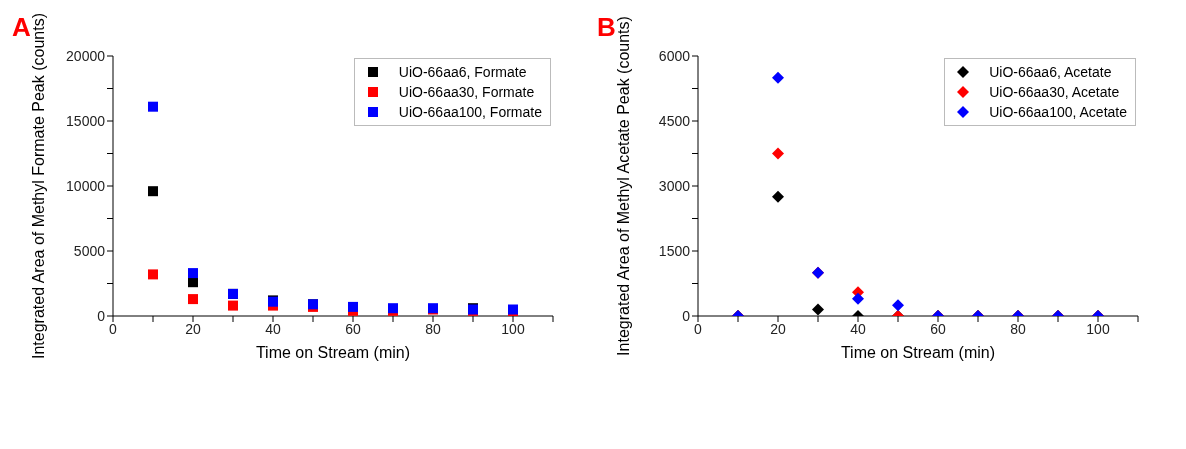  What do you see at coordinates (674, 185) in the screenshot?
I see `y-tick-label: 3000` at bounding box center [674, 185].